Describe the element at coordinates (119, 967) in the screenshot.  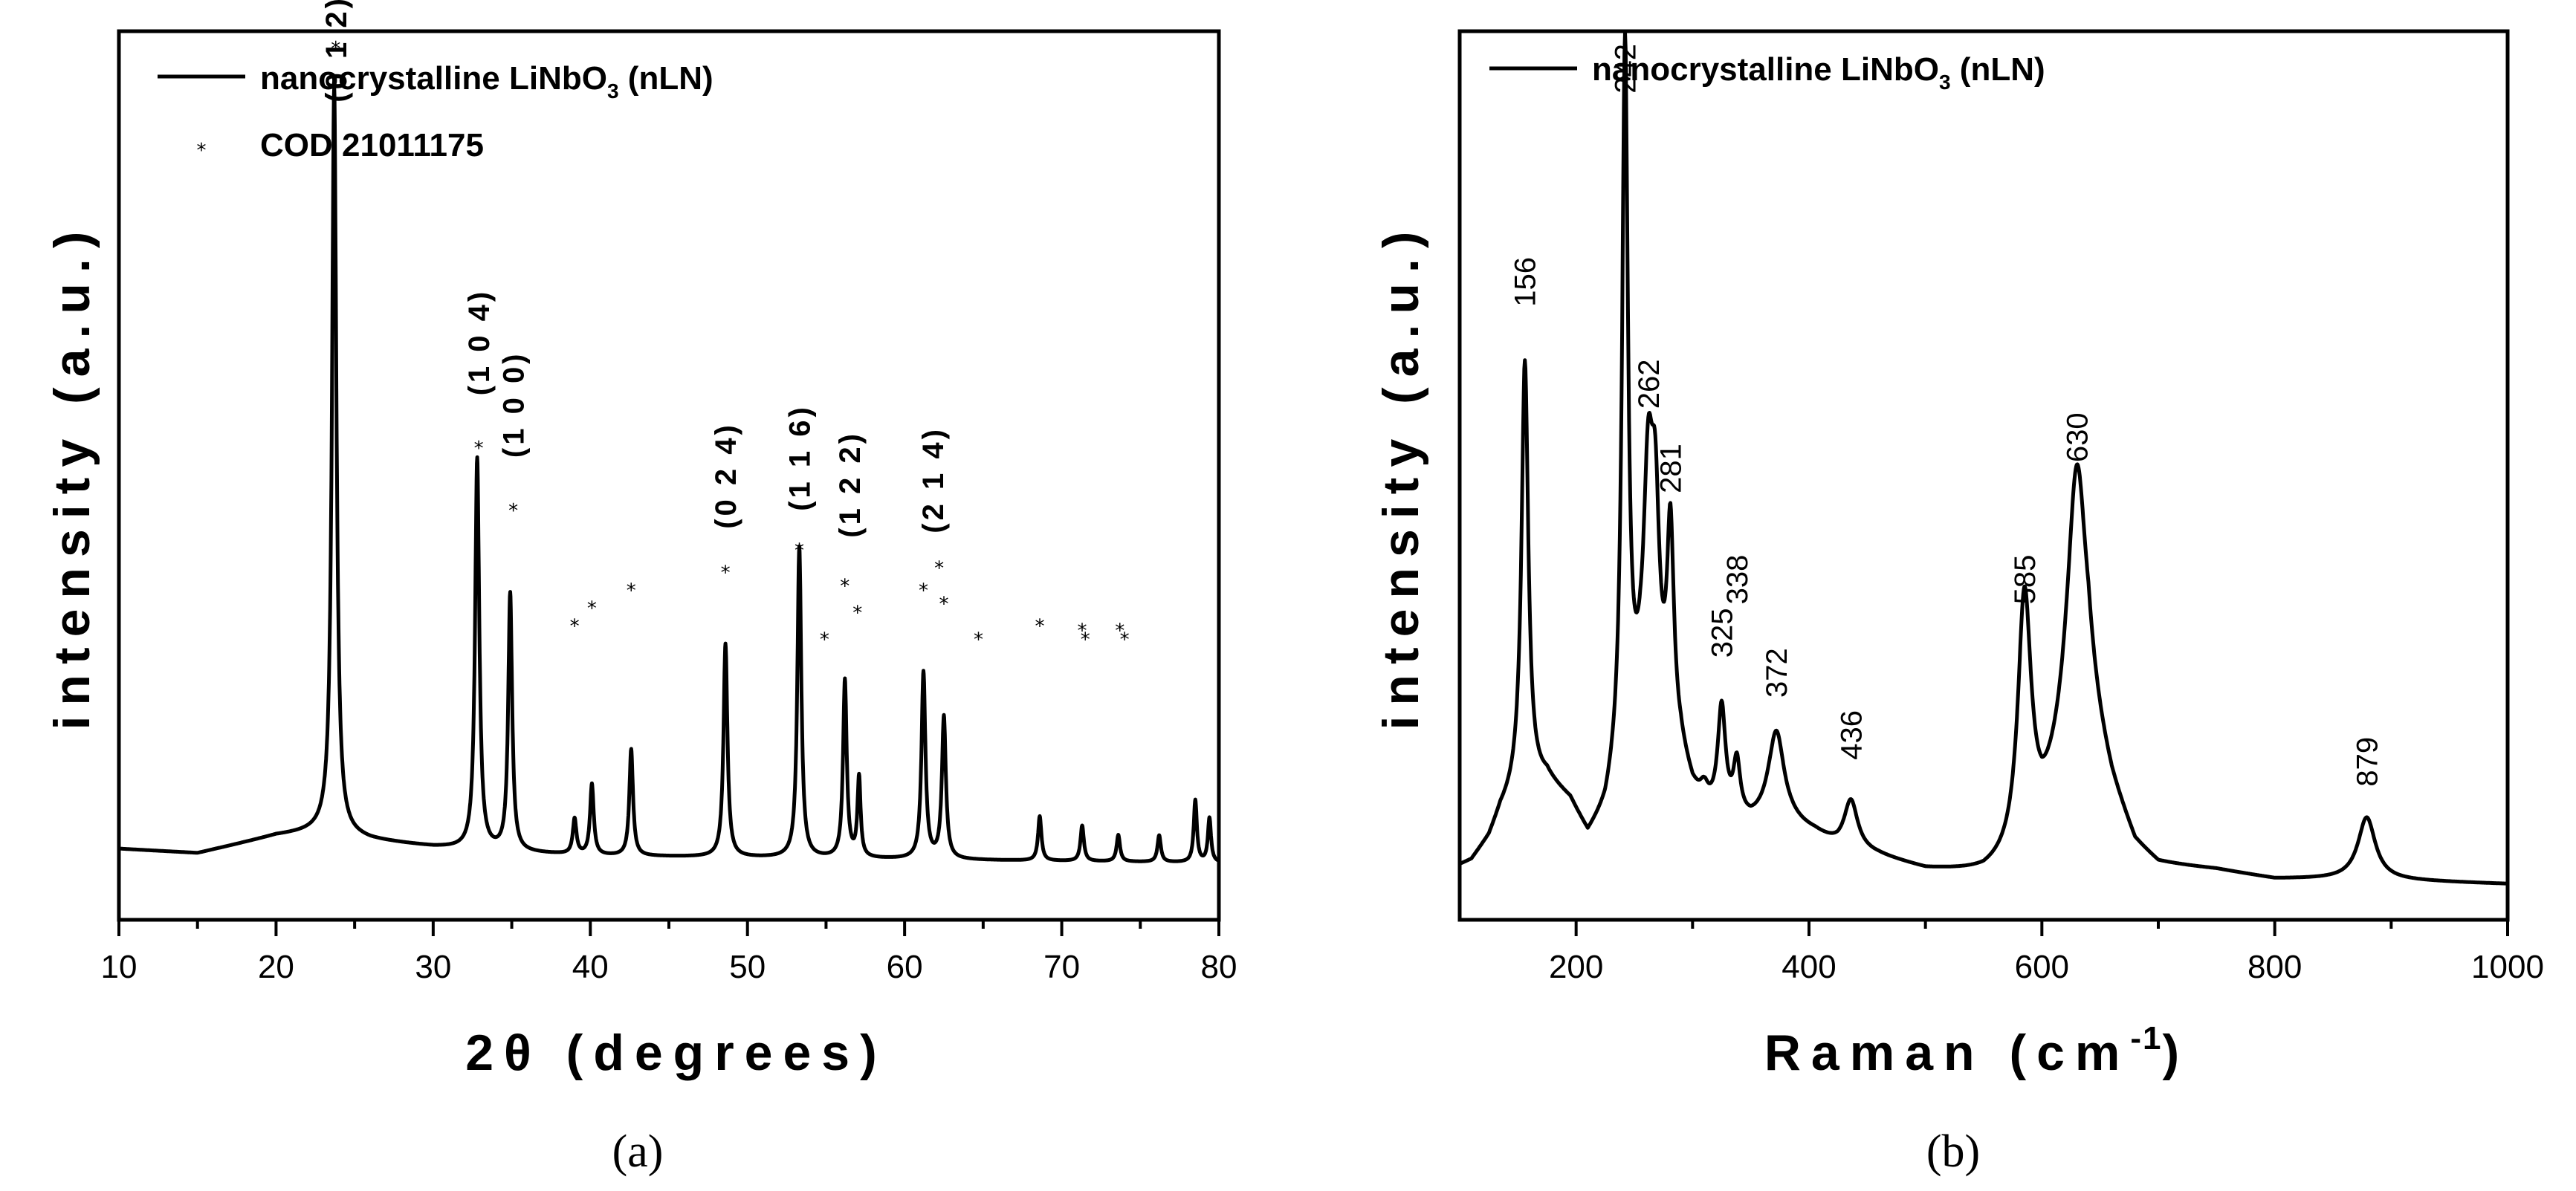
I see `panel-a-x-tick-label: 10` at that location.